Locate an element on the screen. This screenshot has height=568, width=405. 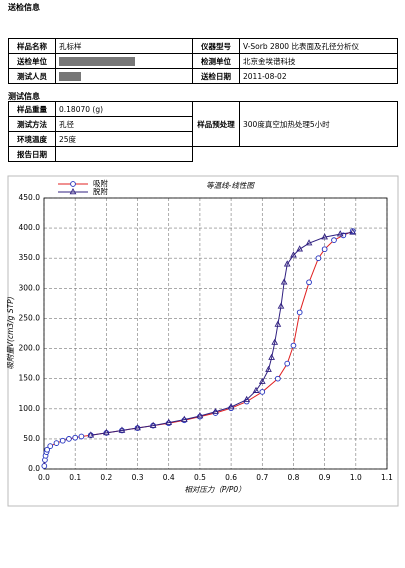
label: 送检日期 is located at coordinates (216, 76).